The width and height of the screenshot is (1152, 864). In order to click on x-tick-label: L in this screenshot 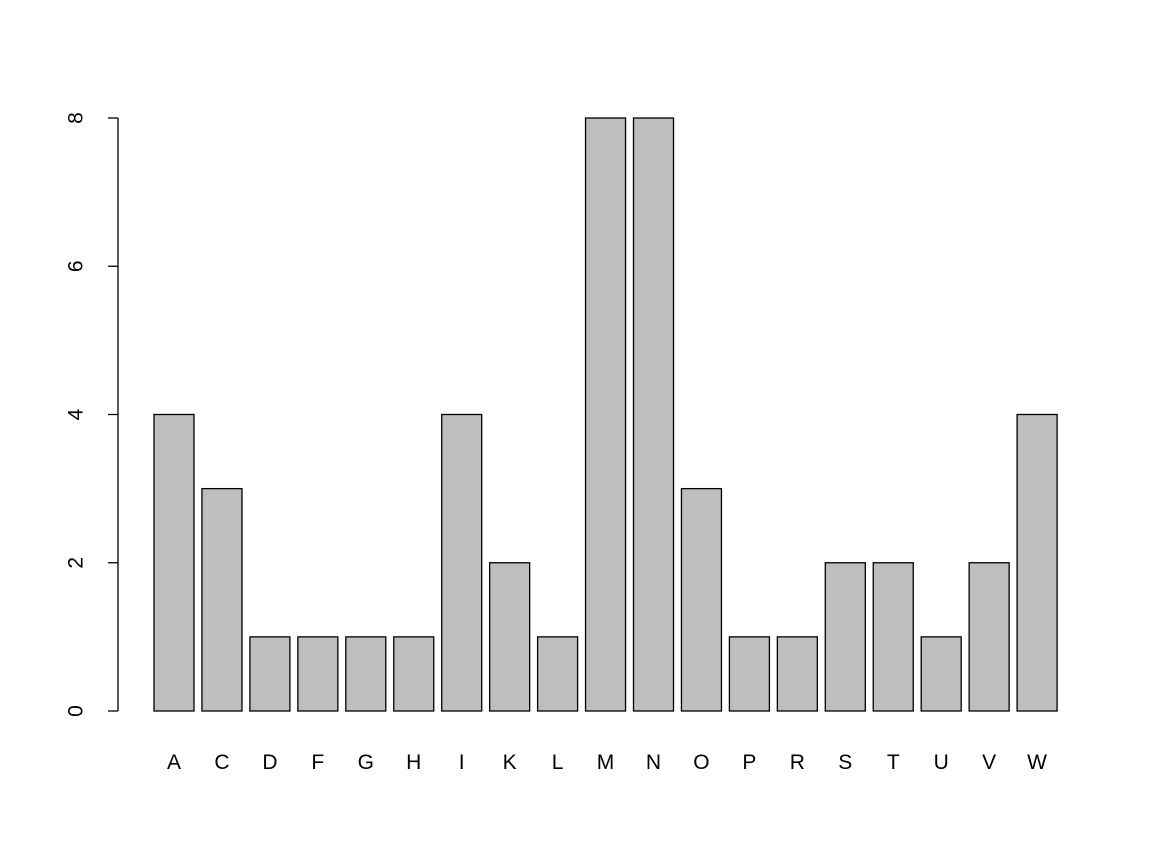, I will do `click(558, 762)`.